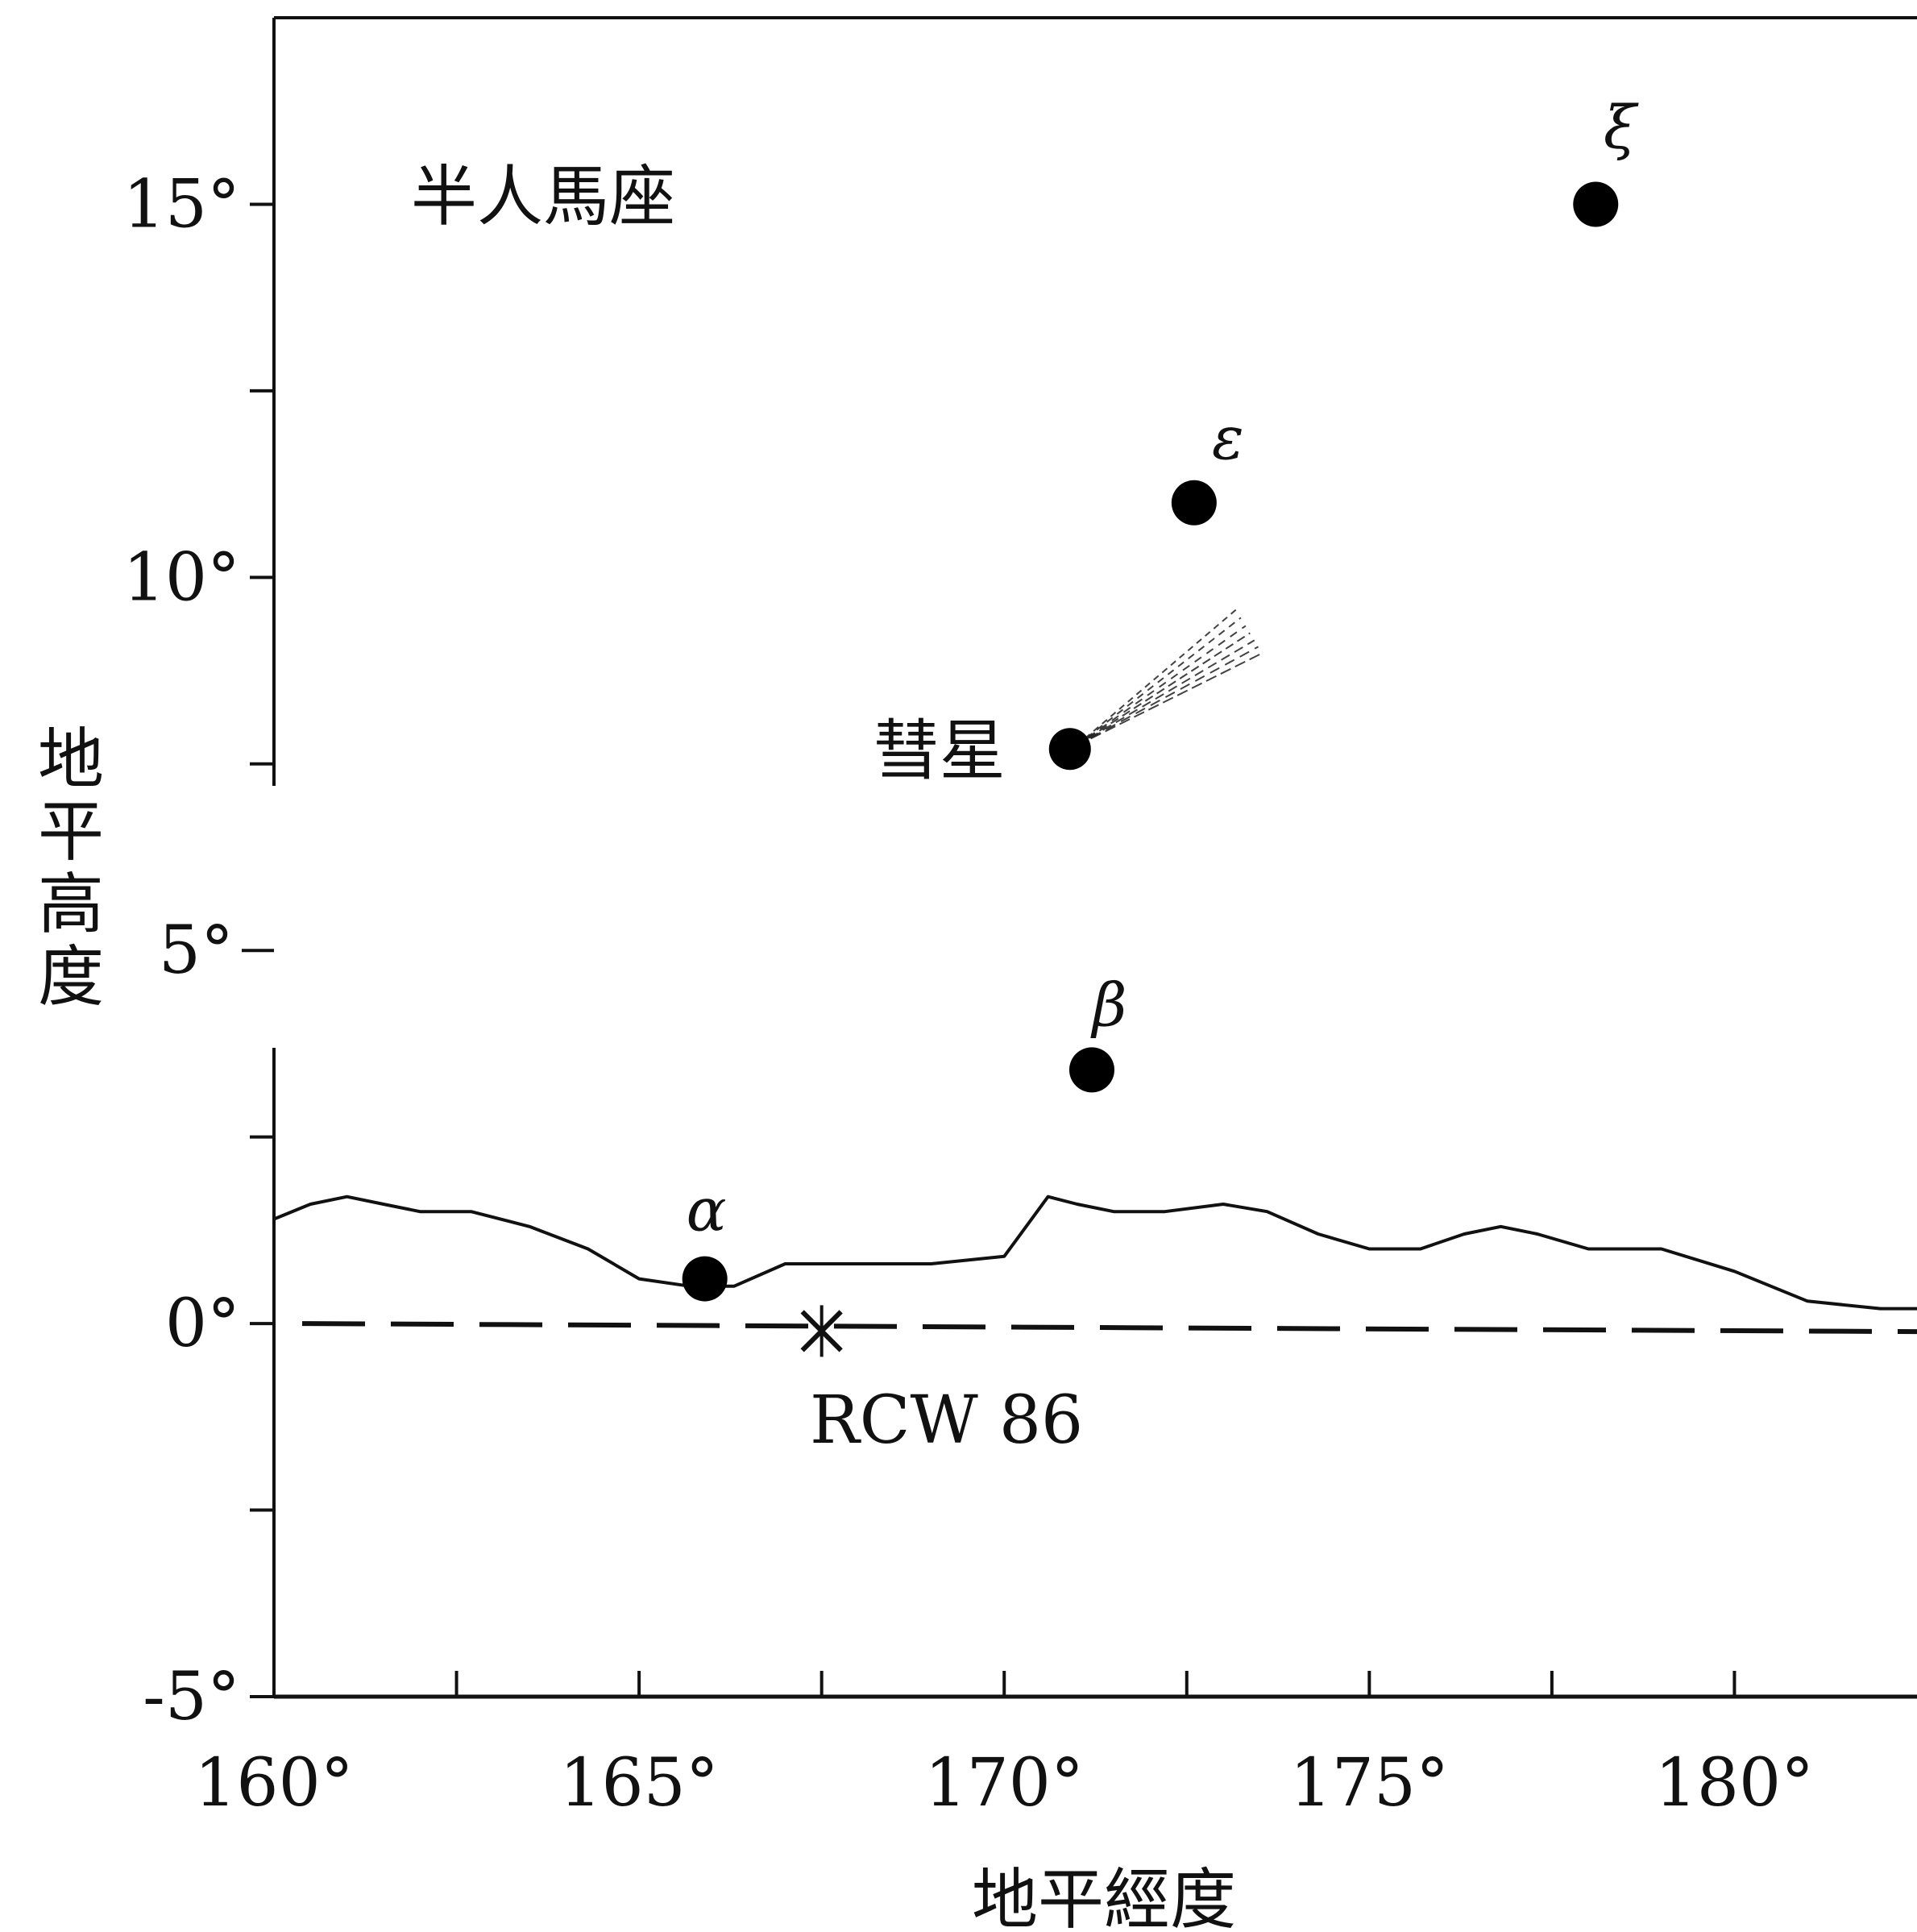  Describe the element at coordinates (946, 1420) in the screenshot. I see `remnant-label: RCW 86` at that location.